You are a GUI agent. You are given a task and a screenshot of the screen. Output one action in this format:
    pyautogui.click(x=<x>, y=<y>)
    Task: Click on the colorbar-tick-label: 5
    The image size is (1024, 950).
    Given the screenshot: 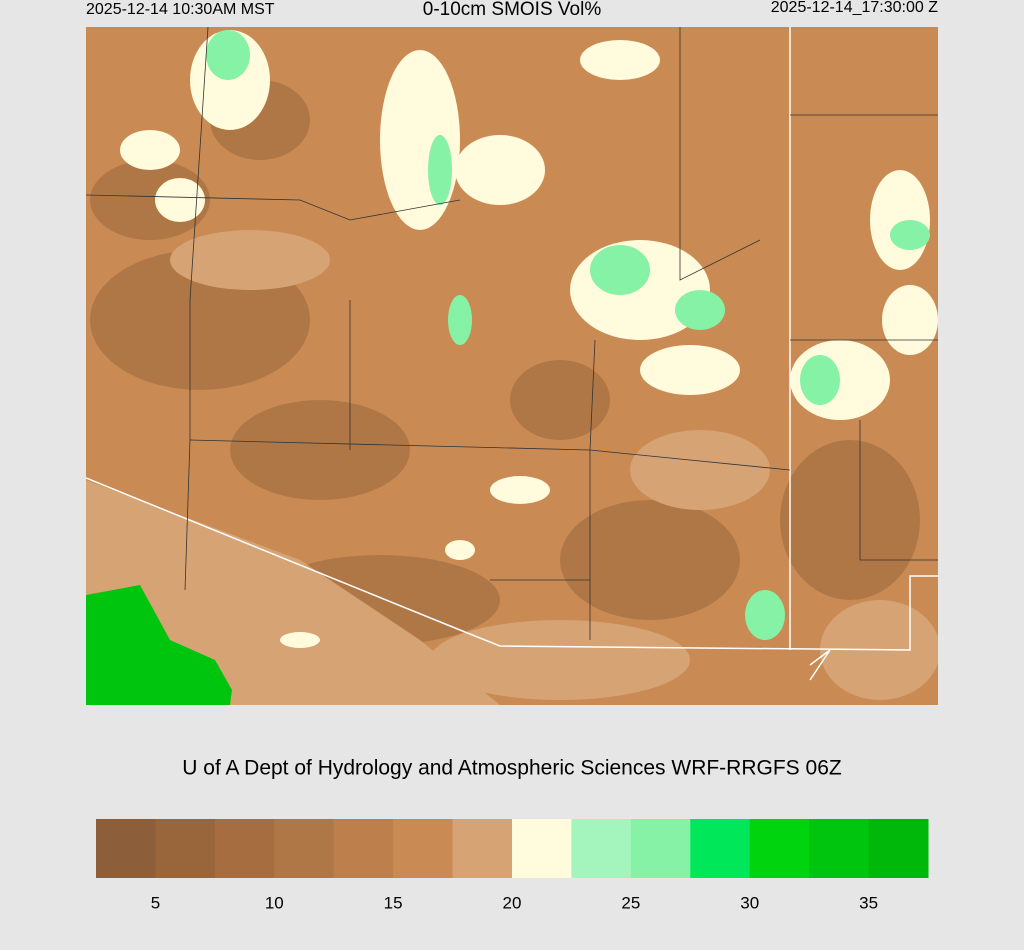 What is the action you would take?
    pyautogui.click(x=155, y=902)
    